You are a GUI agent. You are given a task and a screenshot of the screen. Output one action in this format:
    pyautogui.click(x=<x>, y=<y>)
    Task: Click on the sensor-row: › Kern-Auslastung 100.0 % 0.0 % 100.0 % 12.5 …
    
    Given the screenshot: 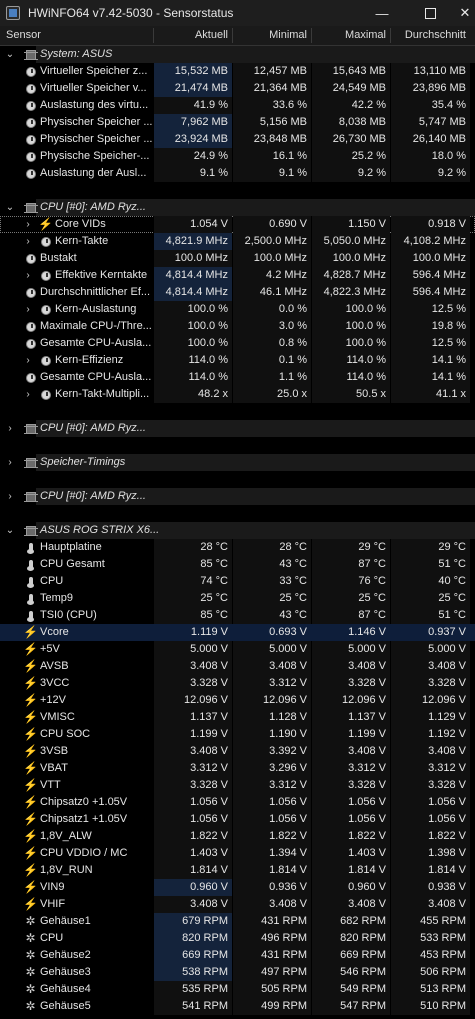 What is the action you would take?
    pyautogui.click(x=237, y=309)
    